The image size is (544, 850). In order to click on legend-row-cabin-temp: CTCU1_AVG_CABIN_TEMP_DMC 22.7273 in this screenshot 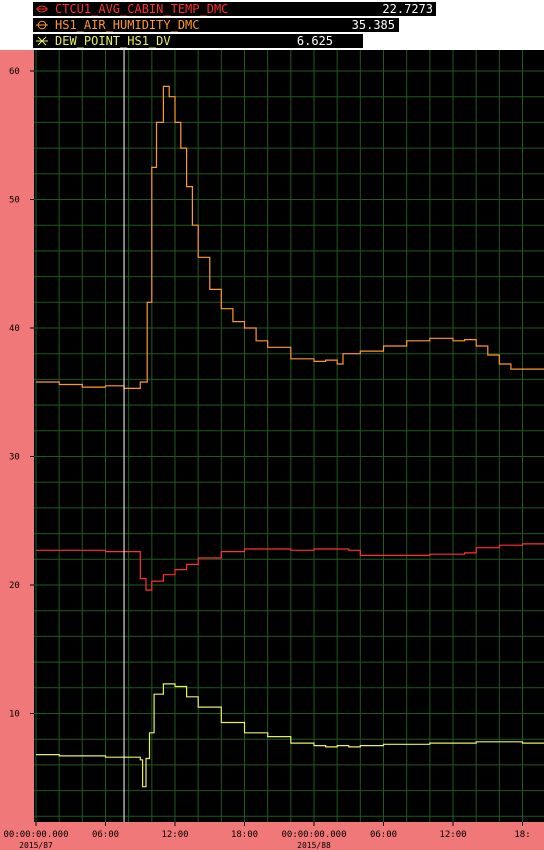, I will do `click(234, 9)`.